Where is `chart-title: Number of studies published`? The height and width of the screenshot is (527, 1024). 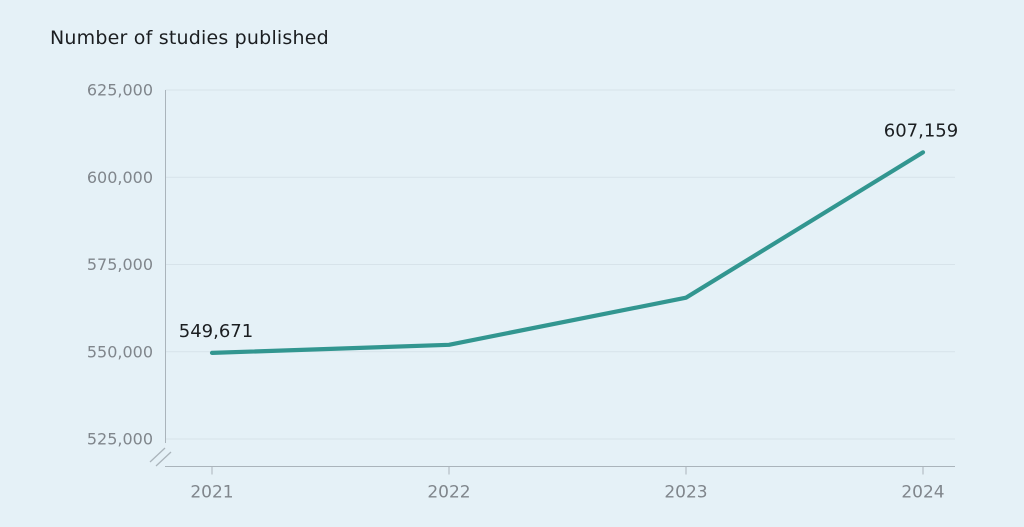
chart-title: Number of studies published is located at coordinates (189, 38).